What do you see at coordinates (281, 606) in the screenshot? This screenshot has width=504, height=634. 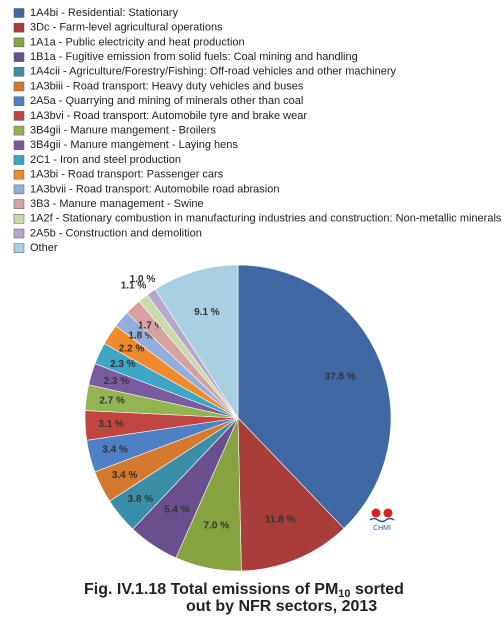 I see `chart-title: out by NFR sectors, 2013` at bounding box center [281, 606].